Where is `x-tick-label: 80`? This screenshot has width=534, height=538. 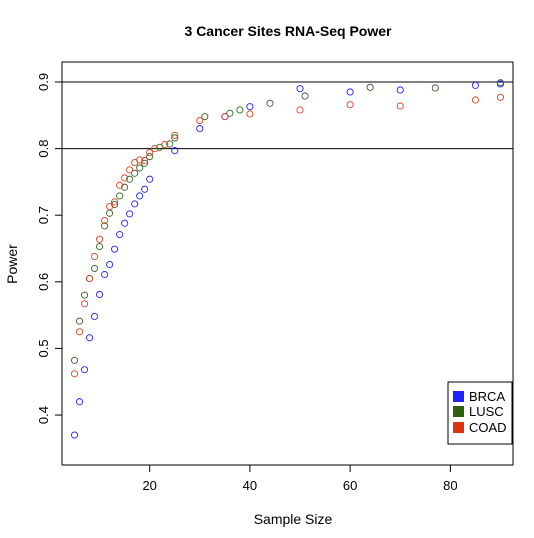
x-tick-label: 80 is located at coordinates (450, 485).